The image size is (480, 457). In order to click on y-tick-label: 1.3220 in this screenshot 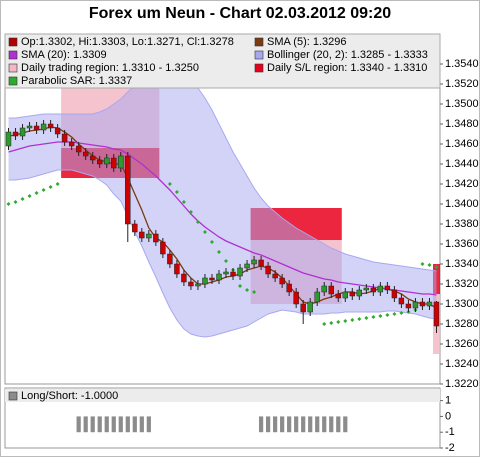, I will do `click(462, 384)`.